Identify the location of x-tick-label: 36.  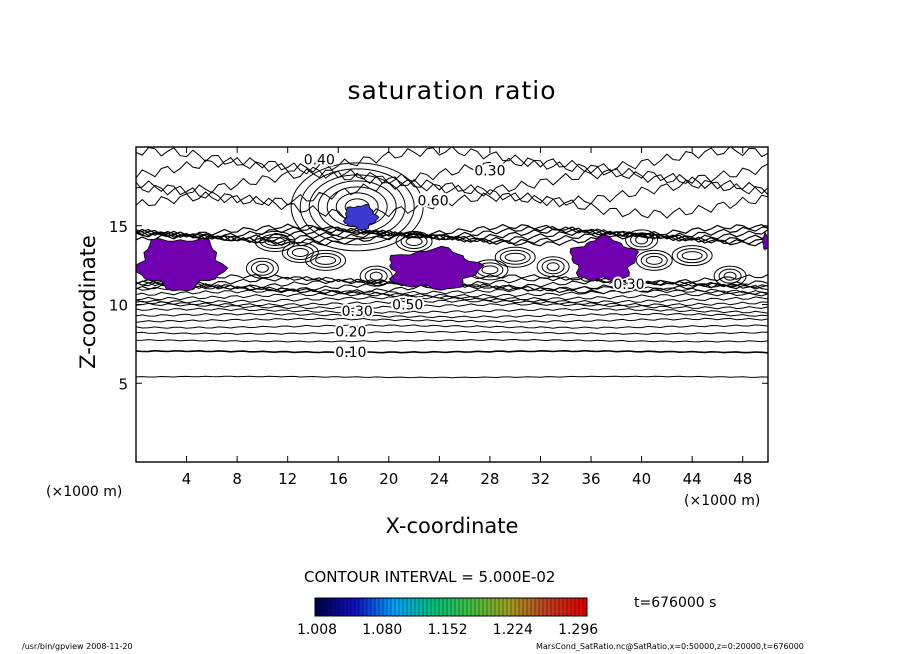
(590, 479).